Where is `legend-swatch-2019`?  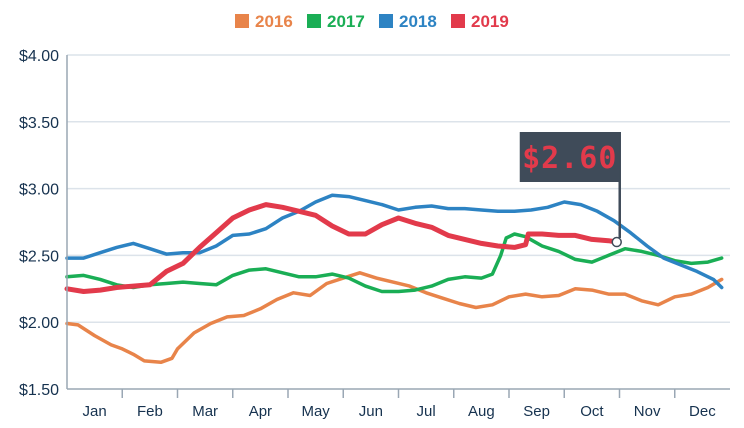 legend-swatch-2019 is located at coordinates (458, 21).